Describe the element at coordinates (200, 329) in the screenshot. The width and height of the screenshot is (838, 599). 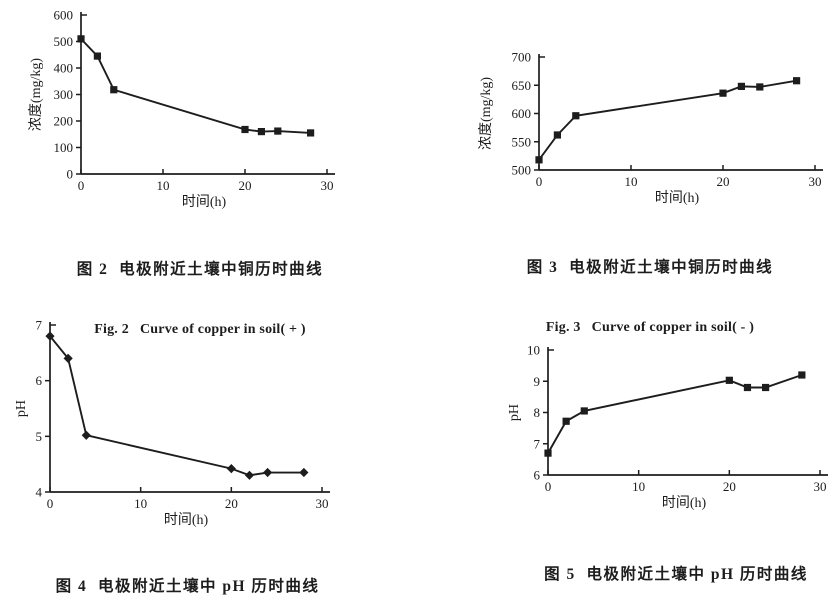
I see `fig2-caption-en: Fig. 2 Curve of copper in soil( + )` at that location.